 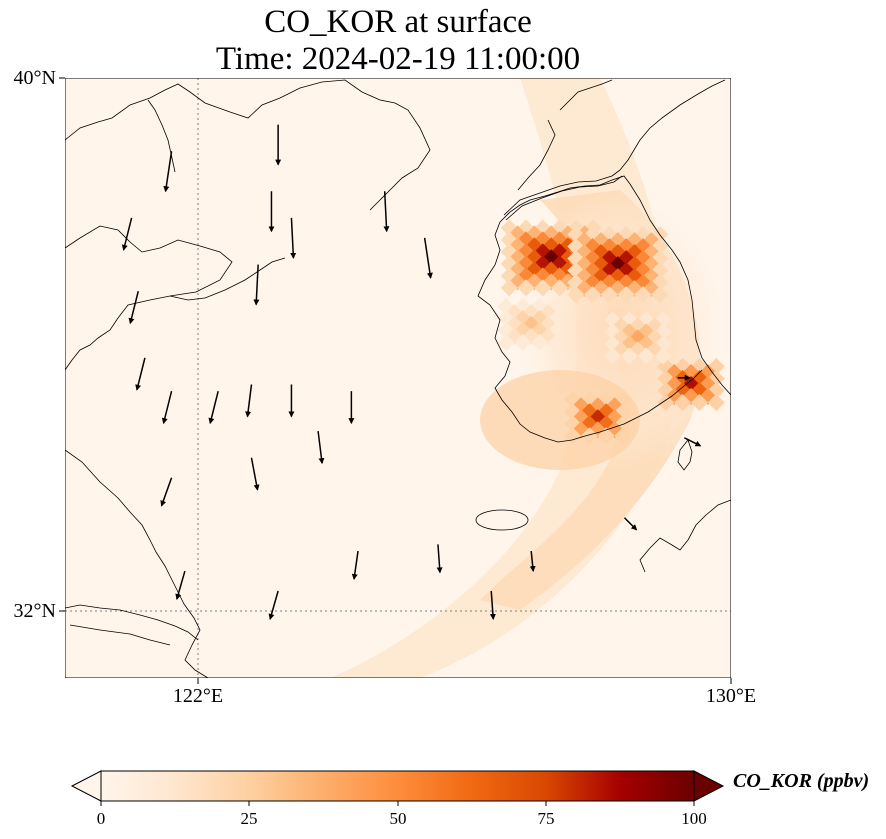 What do you see at coordinates (546, 818) in the screenshot?
I see `colorbar-tick-label: 75` at bounding box center [546, 818].